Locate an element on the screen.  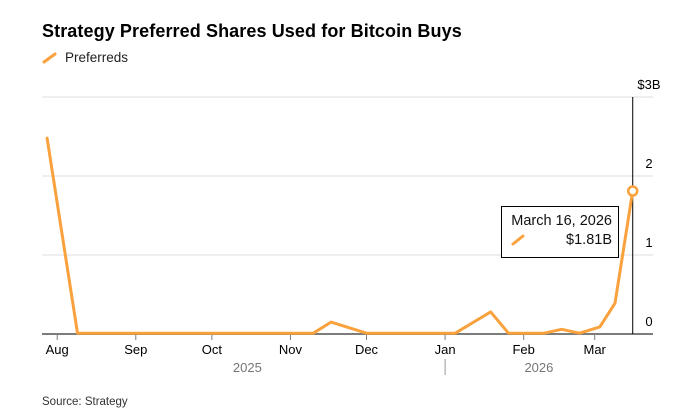
year-label: 2025 is located at coordinates (247, 367).